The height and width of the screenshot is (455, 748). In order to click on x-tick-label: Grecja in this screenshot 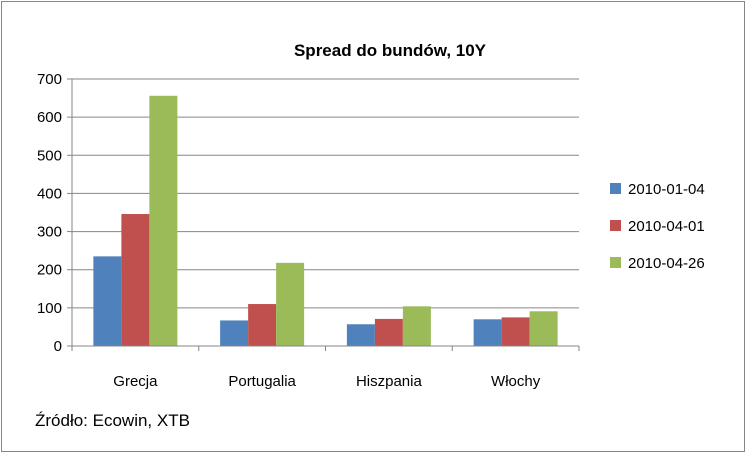, I will do `click(135, 381)`.